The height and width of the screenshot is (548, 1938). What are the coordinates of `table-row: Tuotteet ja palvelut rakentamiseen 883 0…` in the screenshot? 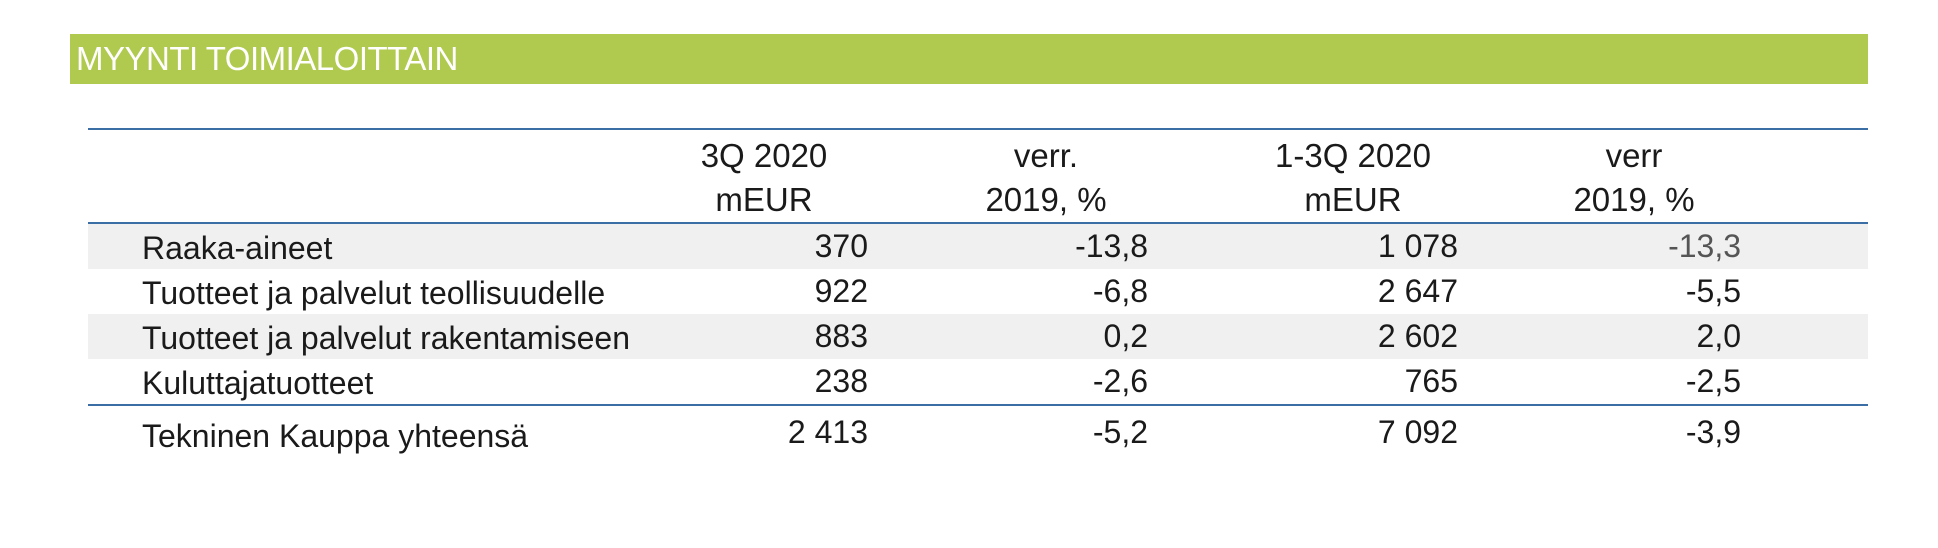 It's located at (978, 336).